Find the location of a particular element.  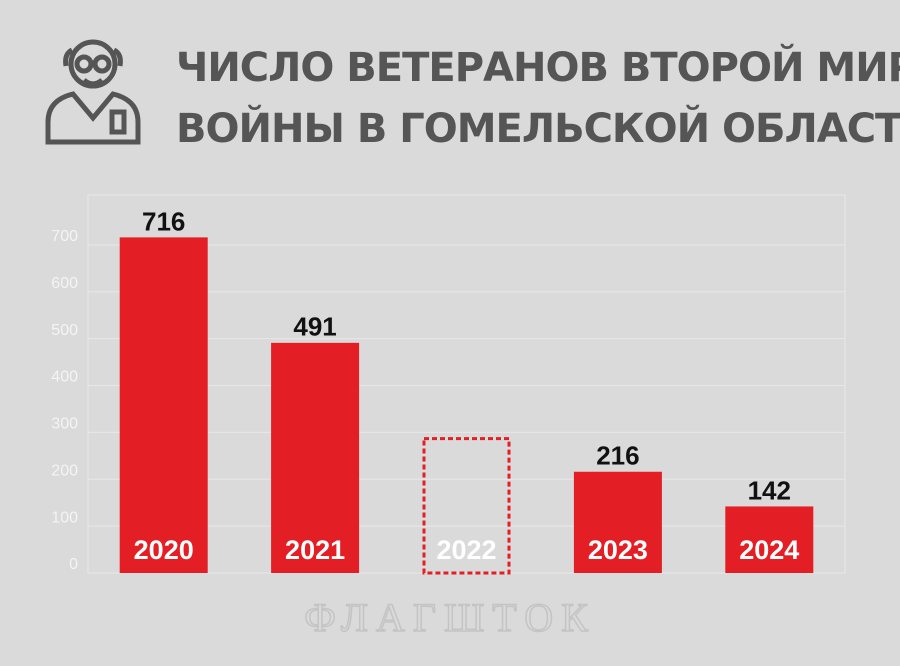

watermark: ФЛАГШТОК is located at coordinates (450, 617).